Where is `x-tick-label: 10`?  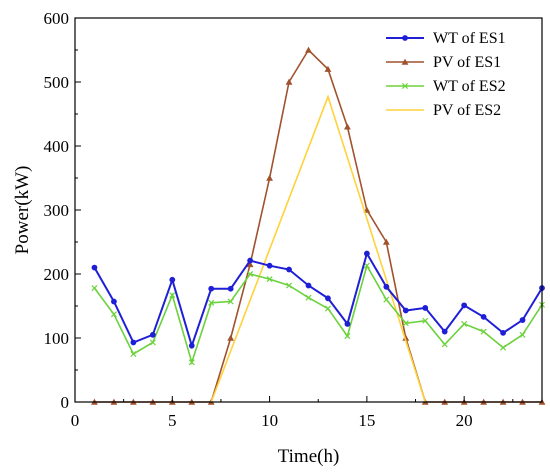
x-tick-label: 10 is located at coordinates (269, 420).